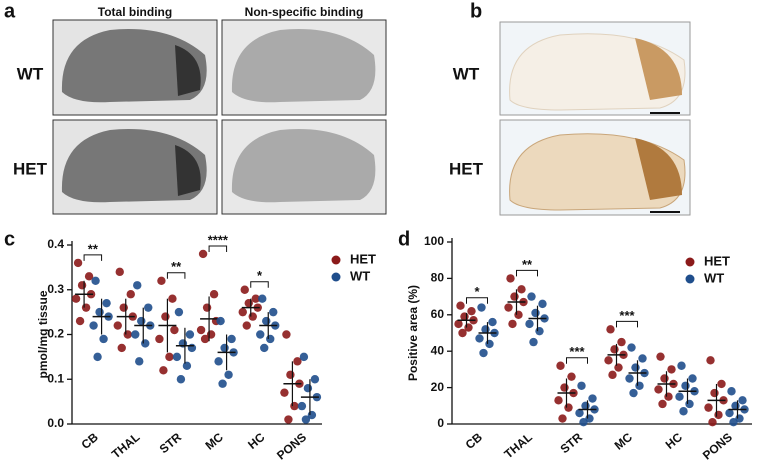  I want to click on y-tick-label: 100, so click(434, 241).